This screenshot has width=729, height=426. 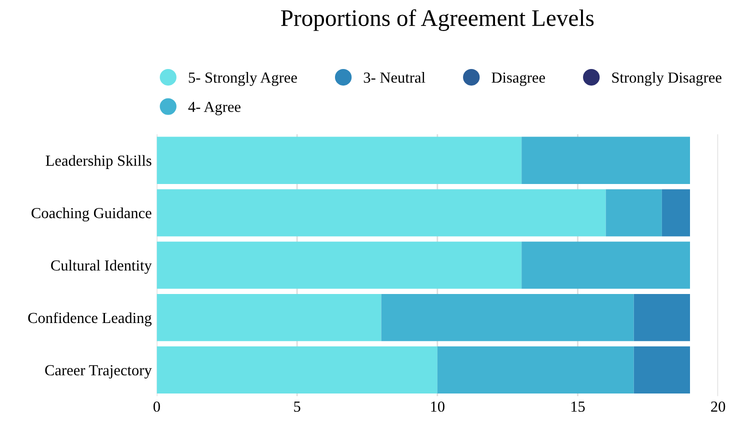 I want to click on y-tick-label: Leadership Skills, so click(x=99, y=162).